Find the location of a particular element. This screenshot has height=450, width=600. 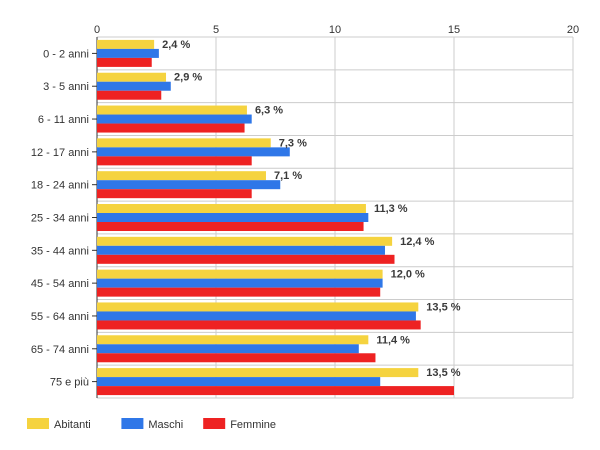

category-label: 12 - 17 anni is located at coordinates (60, 153).